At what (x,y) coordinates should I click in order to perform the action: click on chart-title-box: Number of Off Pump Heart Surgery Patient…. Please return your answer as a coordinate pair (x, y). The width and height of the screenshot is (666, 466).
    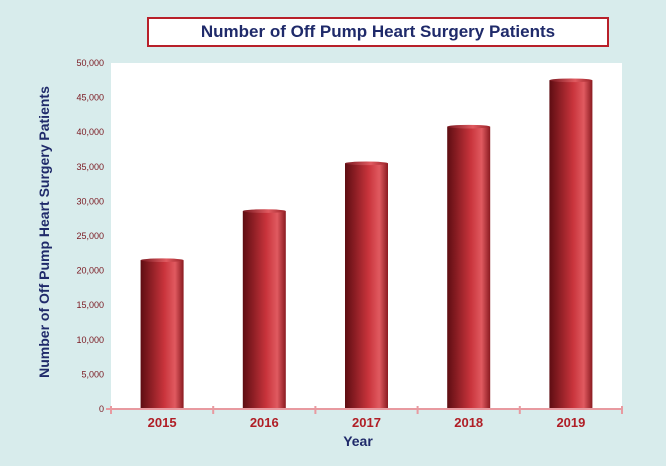
    Looking at the image, I should click on (378, 32).